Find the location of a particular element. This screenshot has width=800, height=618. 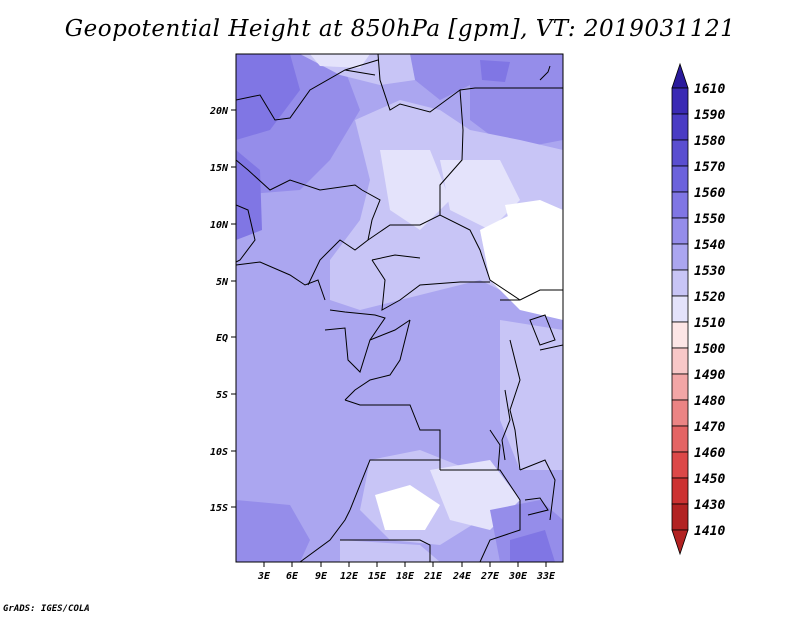

lat-label: 10N is located at coordinates (219, 225).